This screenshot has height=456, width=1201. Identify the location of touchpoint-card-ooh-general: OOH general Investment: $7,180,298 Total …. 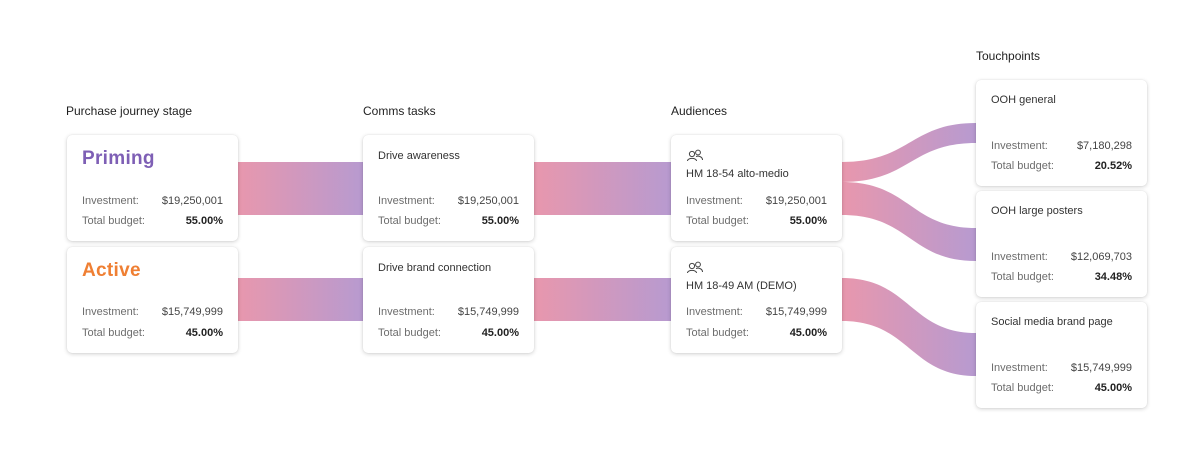
(1061, 133).